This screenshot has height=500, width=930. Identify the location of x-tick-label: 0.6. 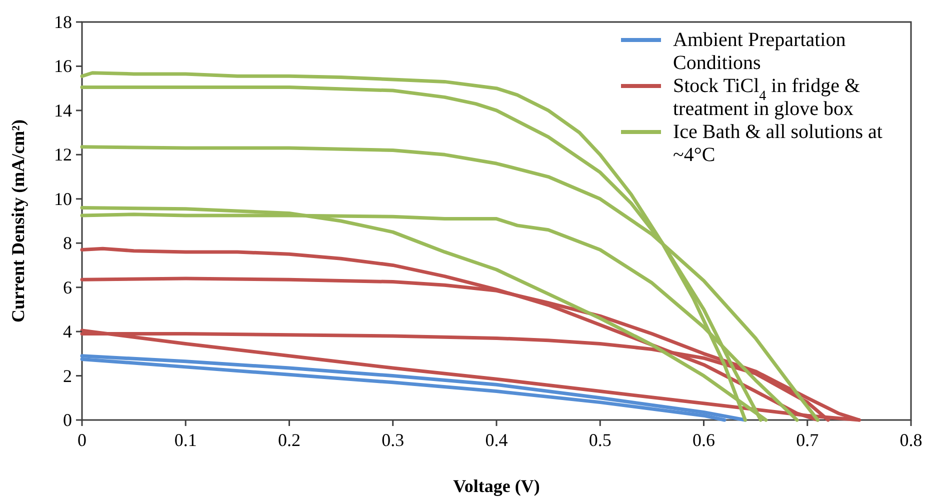
(703, 440).